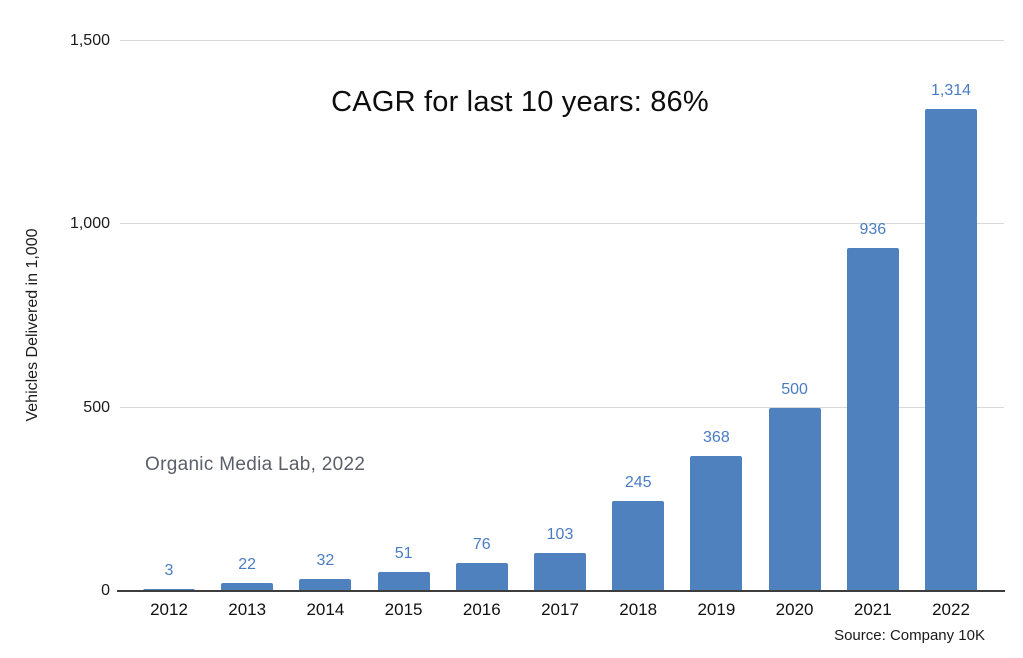 The width and height of the screenshot is (1023, 658). What do you see at coordinates (325, 561) in the screenshot?
I see `bar-value-label: 32` at bounding box center [325, 561].